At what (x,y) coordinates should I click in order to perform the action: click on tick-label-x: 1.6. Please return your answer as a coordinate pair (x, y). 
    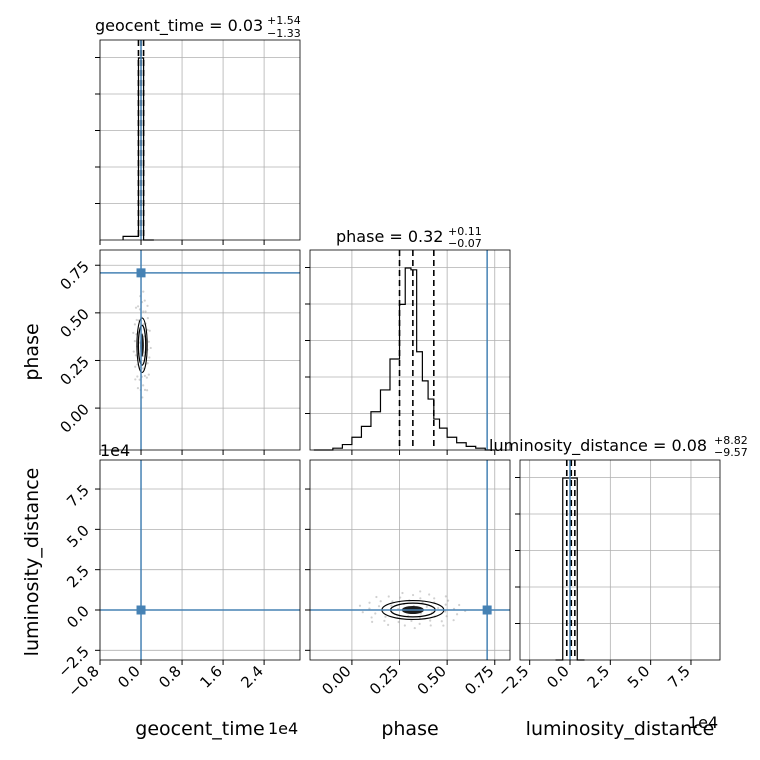
    Looking at the image, I should click on (211, 677).